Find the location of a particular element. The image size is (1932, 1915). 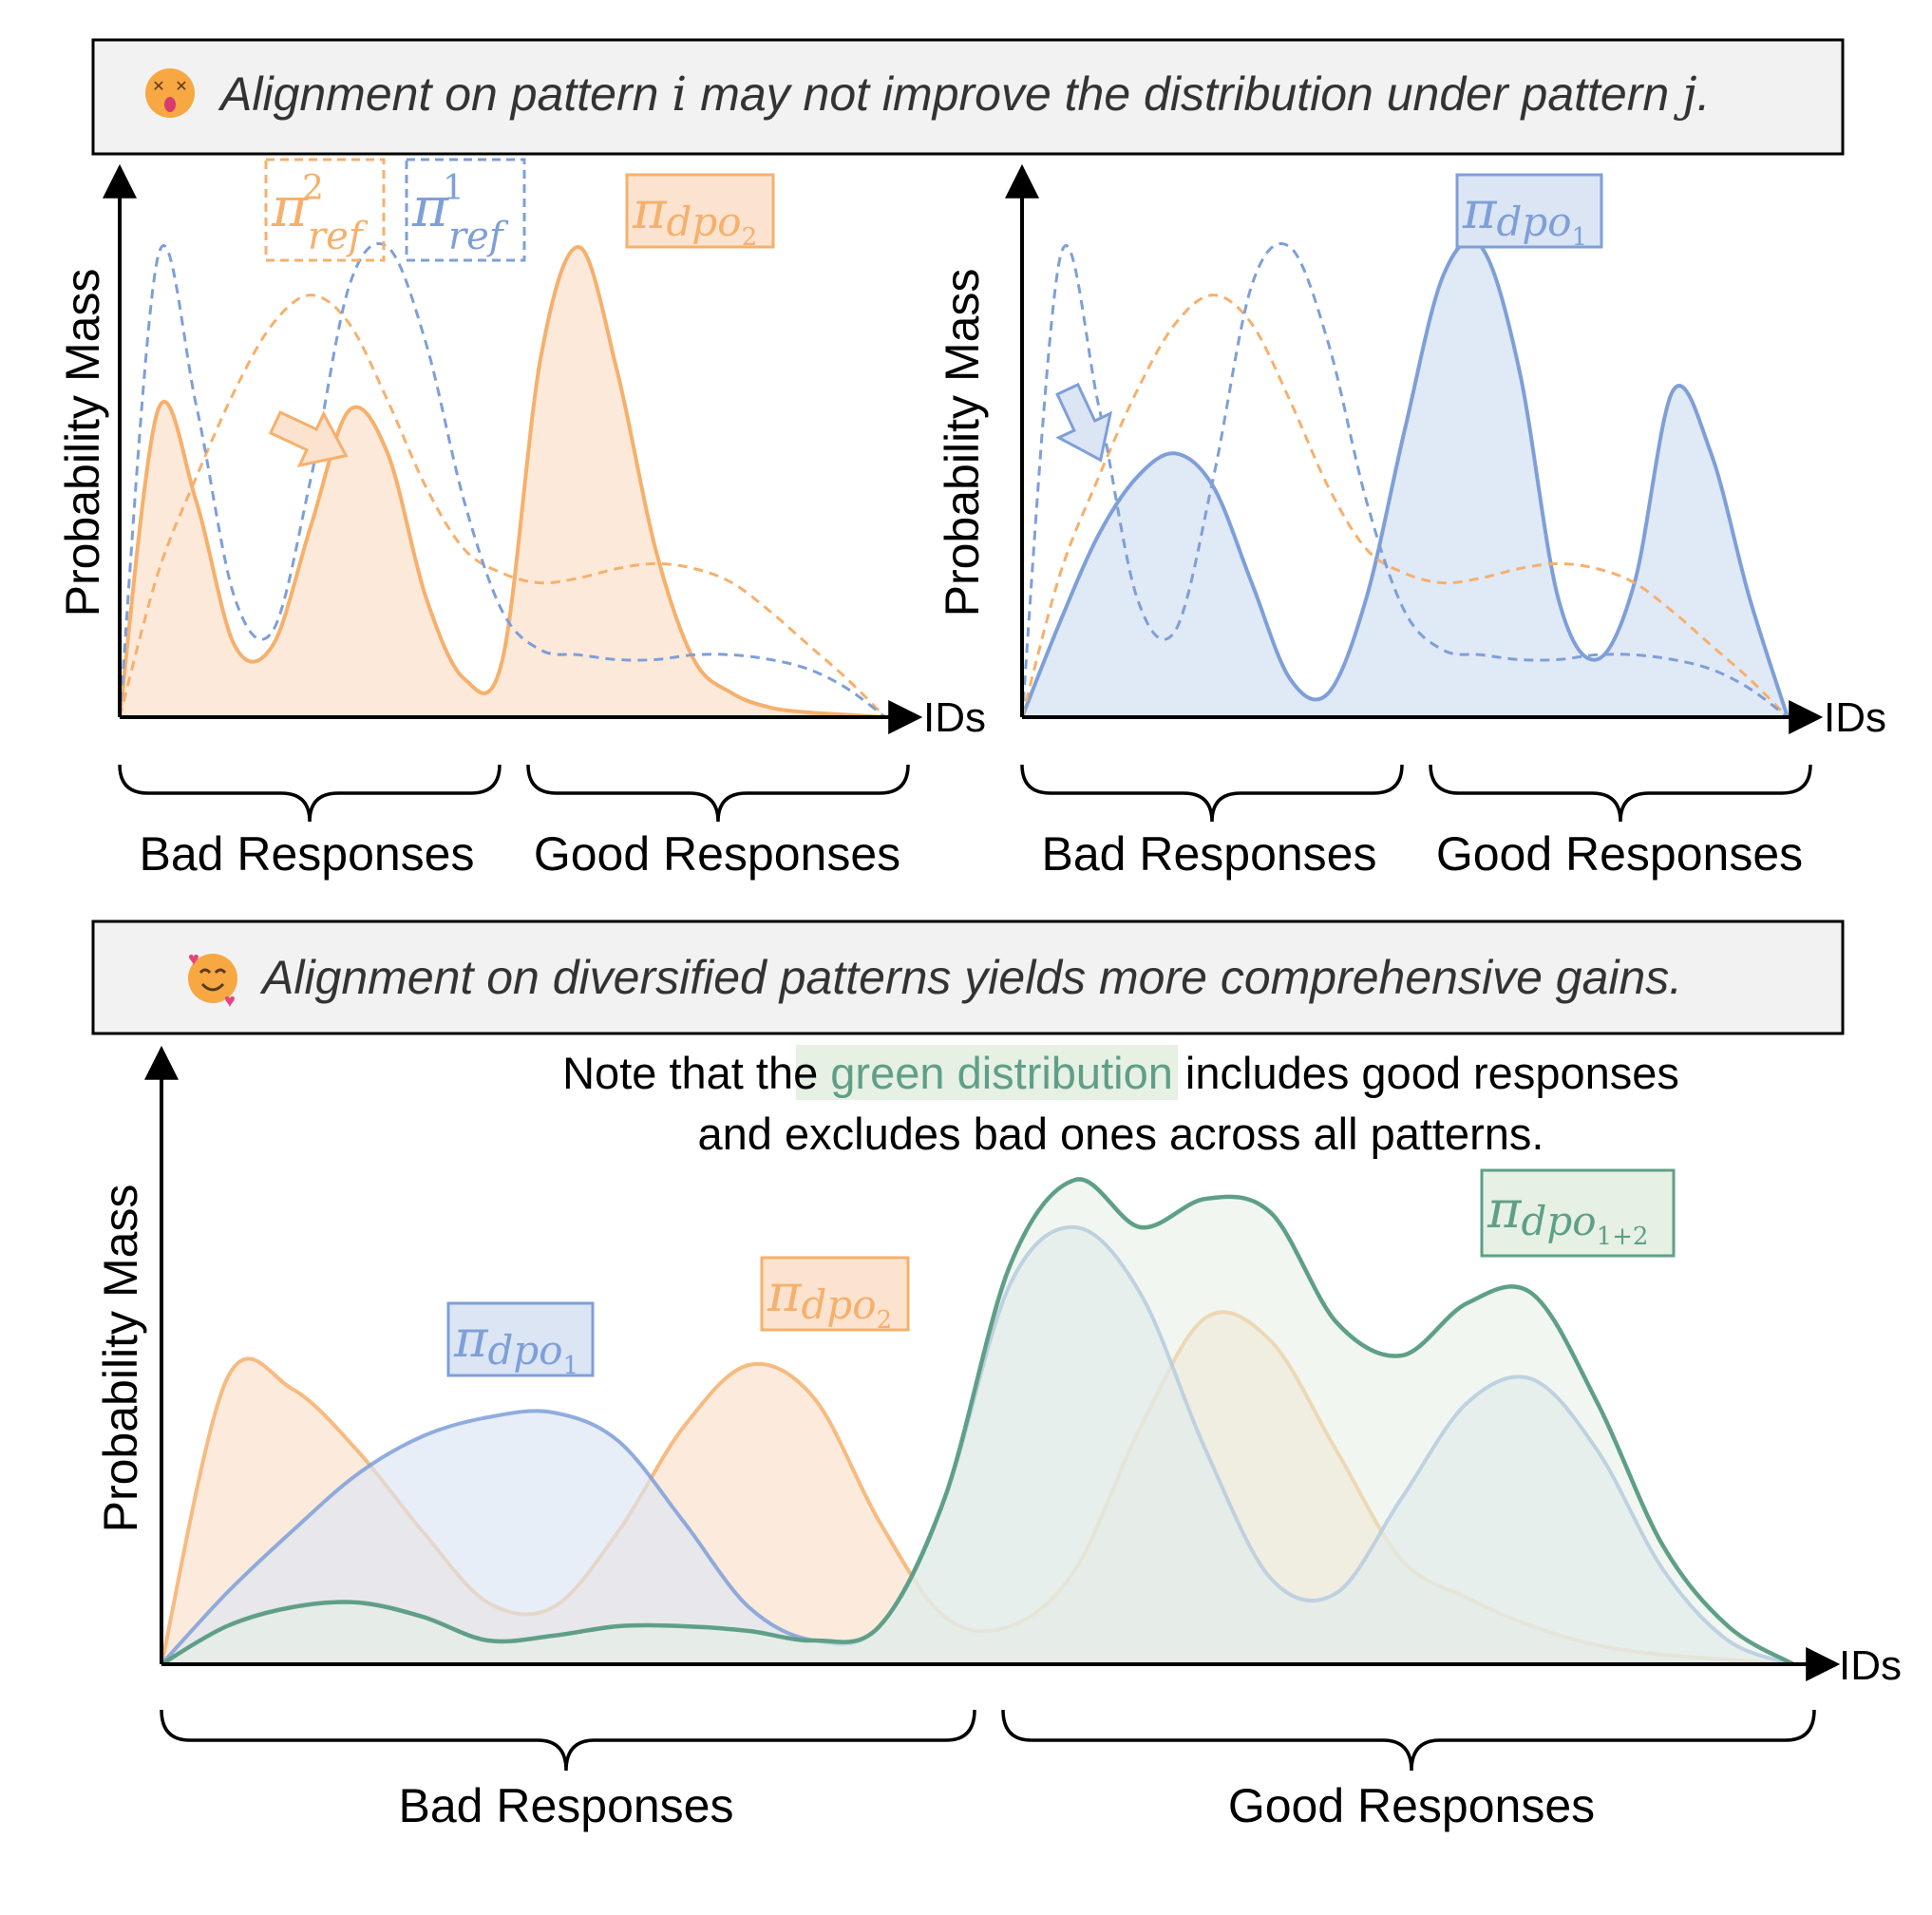

smiling-face-with-hearts-emoji-icon: ♥ ♥ is located at coordinates (212, 981).